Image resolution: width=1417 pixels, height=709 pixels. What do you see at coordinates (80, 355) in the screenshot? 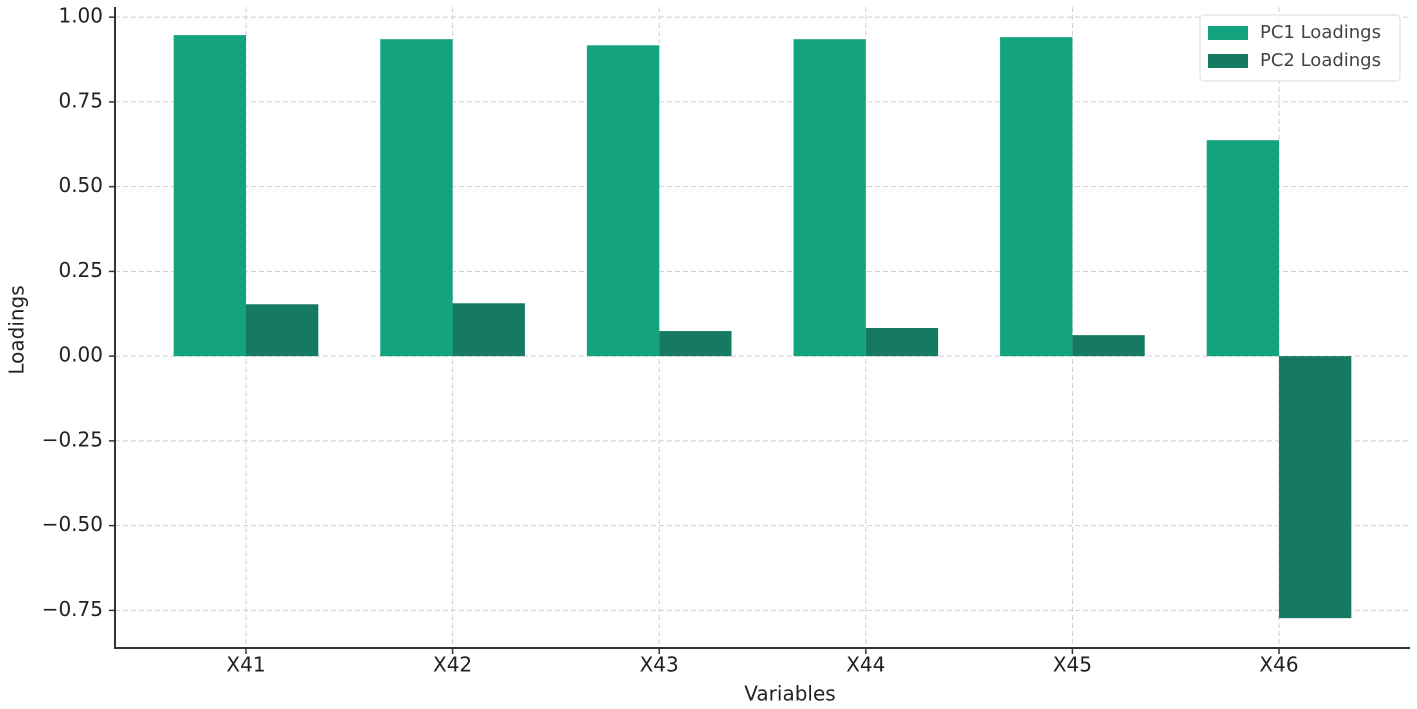
I see `y-tick-label: 0.00` at bounding box center [80, 355].